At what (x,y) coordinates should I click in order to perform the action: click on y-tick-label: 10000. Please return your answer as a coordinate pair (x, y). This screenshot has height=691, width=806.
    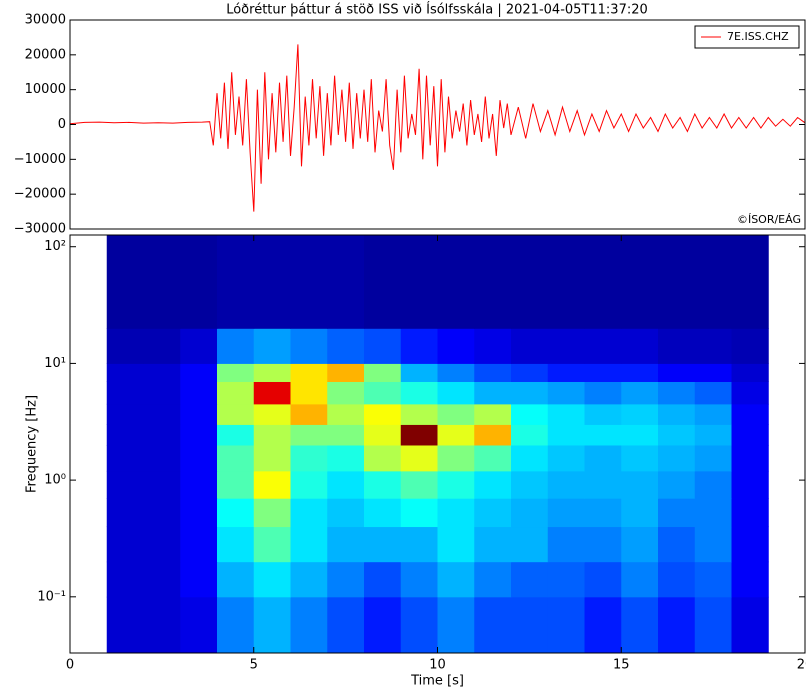
    Looking at the image, I should click on (45, 89).